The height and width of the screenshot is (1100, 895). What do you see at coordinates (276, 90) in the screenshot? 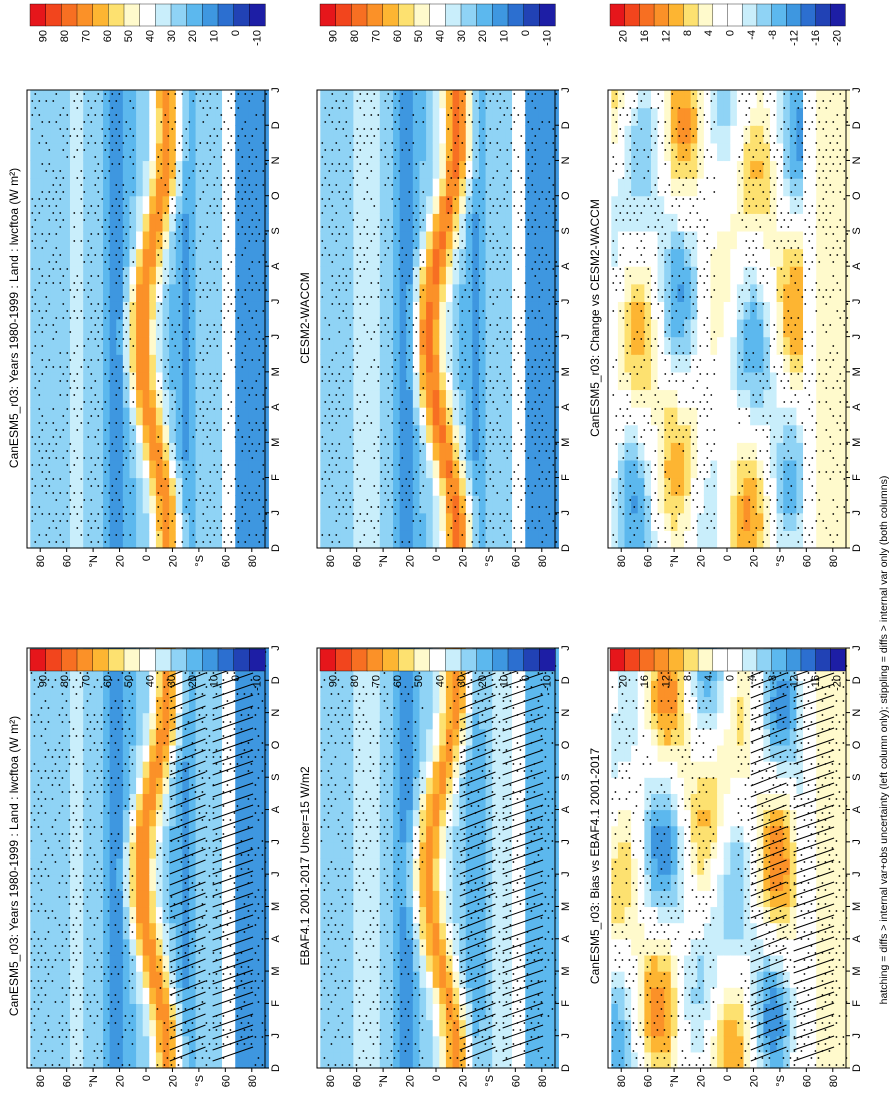
I see `month-tick-label: J` at bounding box center [276, 90].